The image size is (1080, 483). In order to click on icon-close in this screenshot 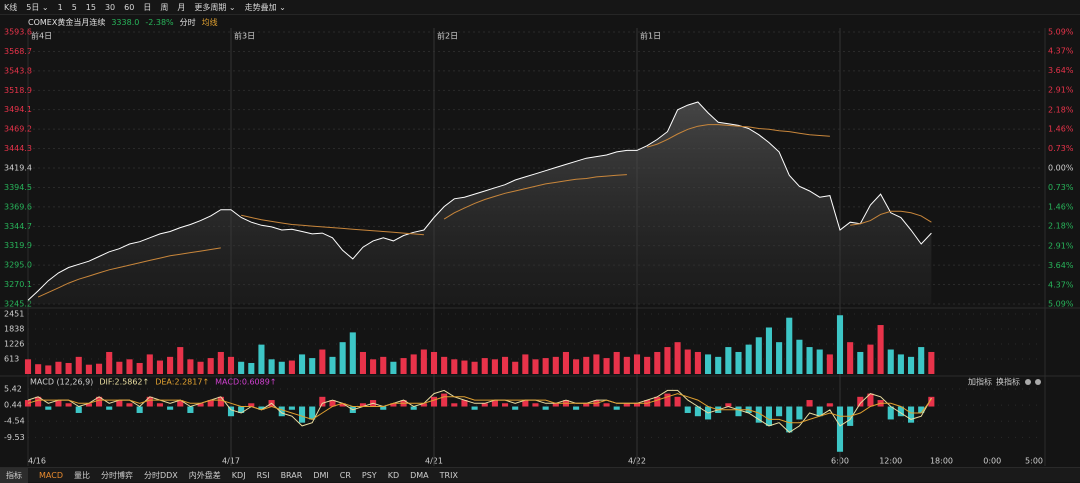, I will do `click(1038, 382)`.